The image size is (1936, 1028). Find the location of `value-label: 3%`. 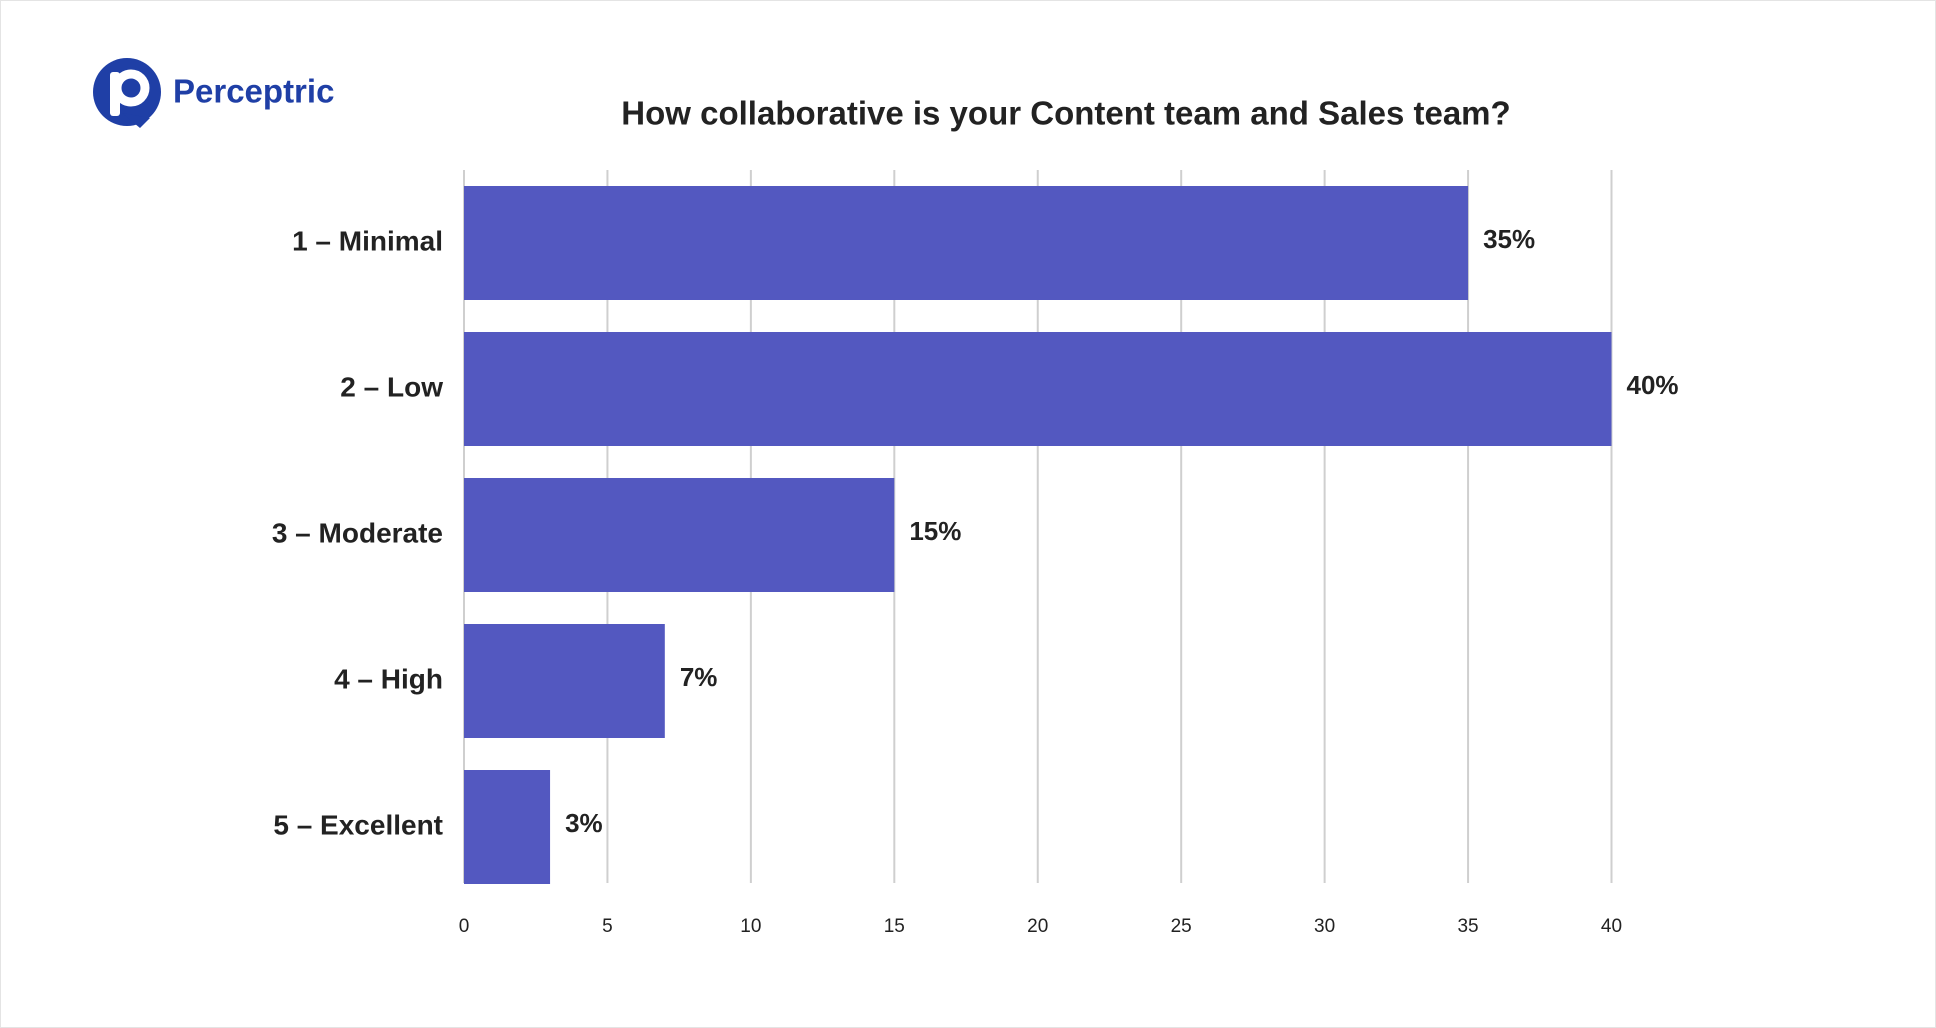

value-label: 3% is located at coordinates (584, 823).